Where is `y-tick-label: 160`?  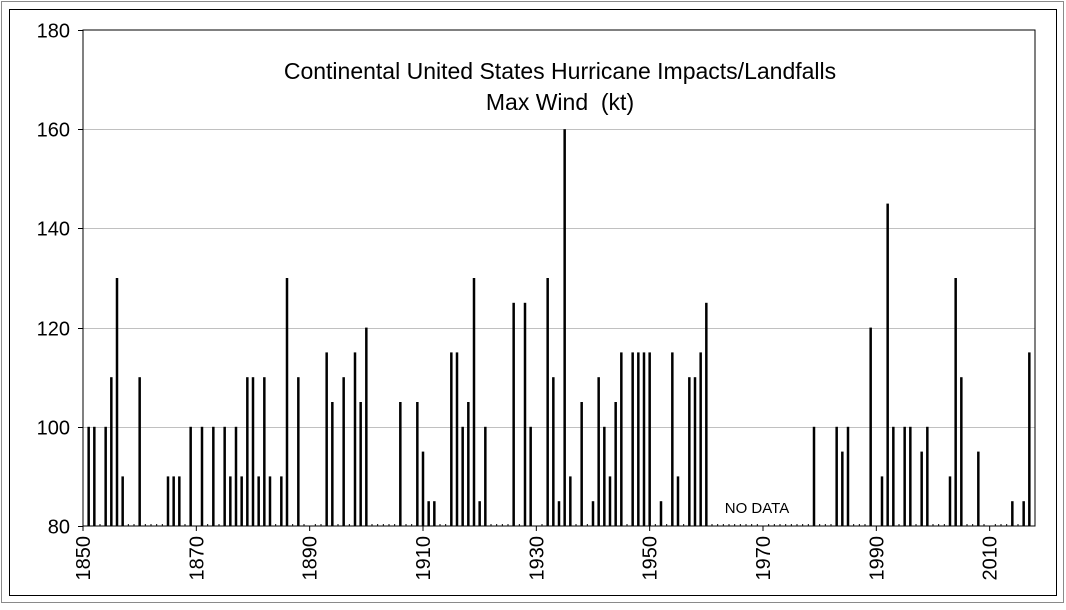
y-tick-label: 160 is located at coordinates (53, 131).